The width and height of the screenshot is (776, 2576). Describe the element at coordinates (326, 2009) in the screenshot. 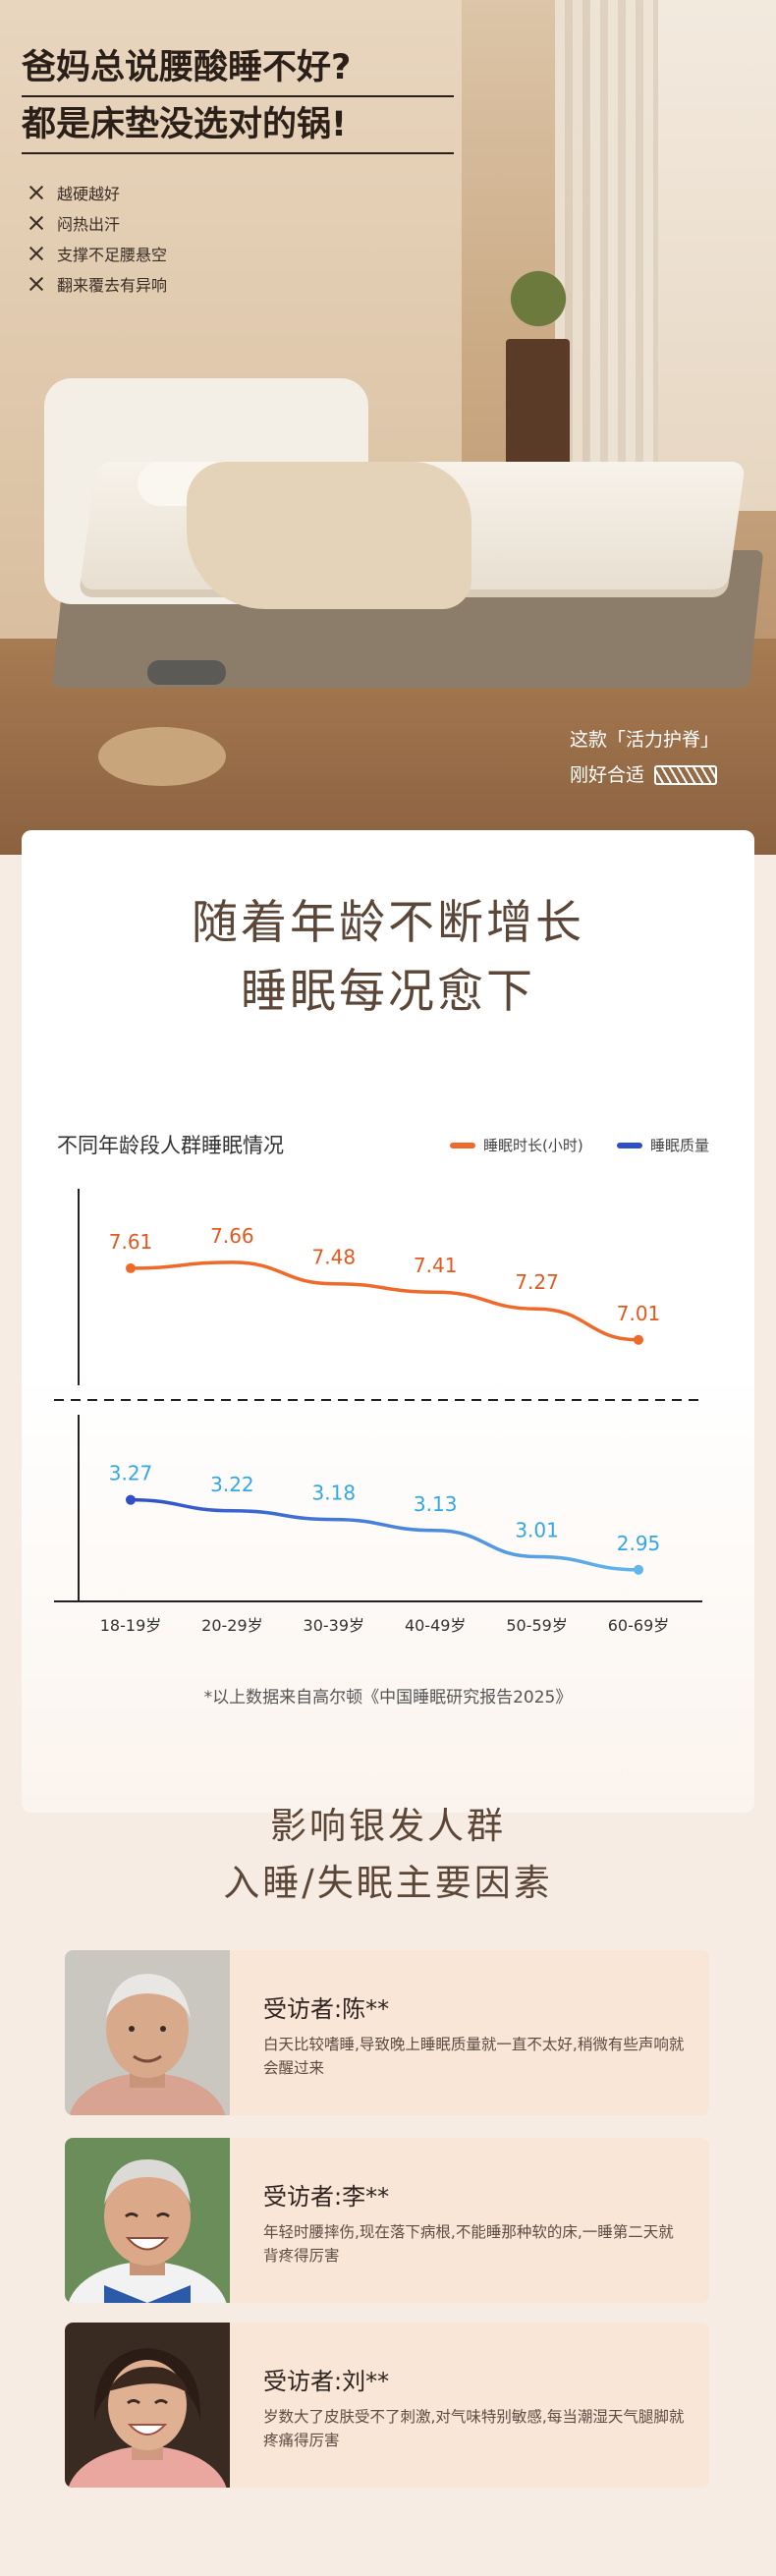

I see `interviewee-name: 受访者:陈**` at that location.